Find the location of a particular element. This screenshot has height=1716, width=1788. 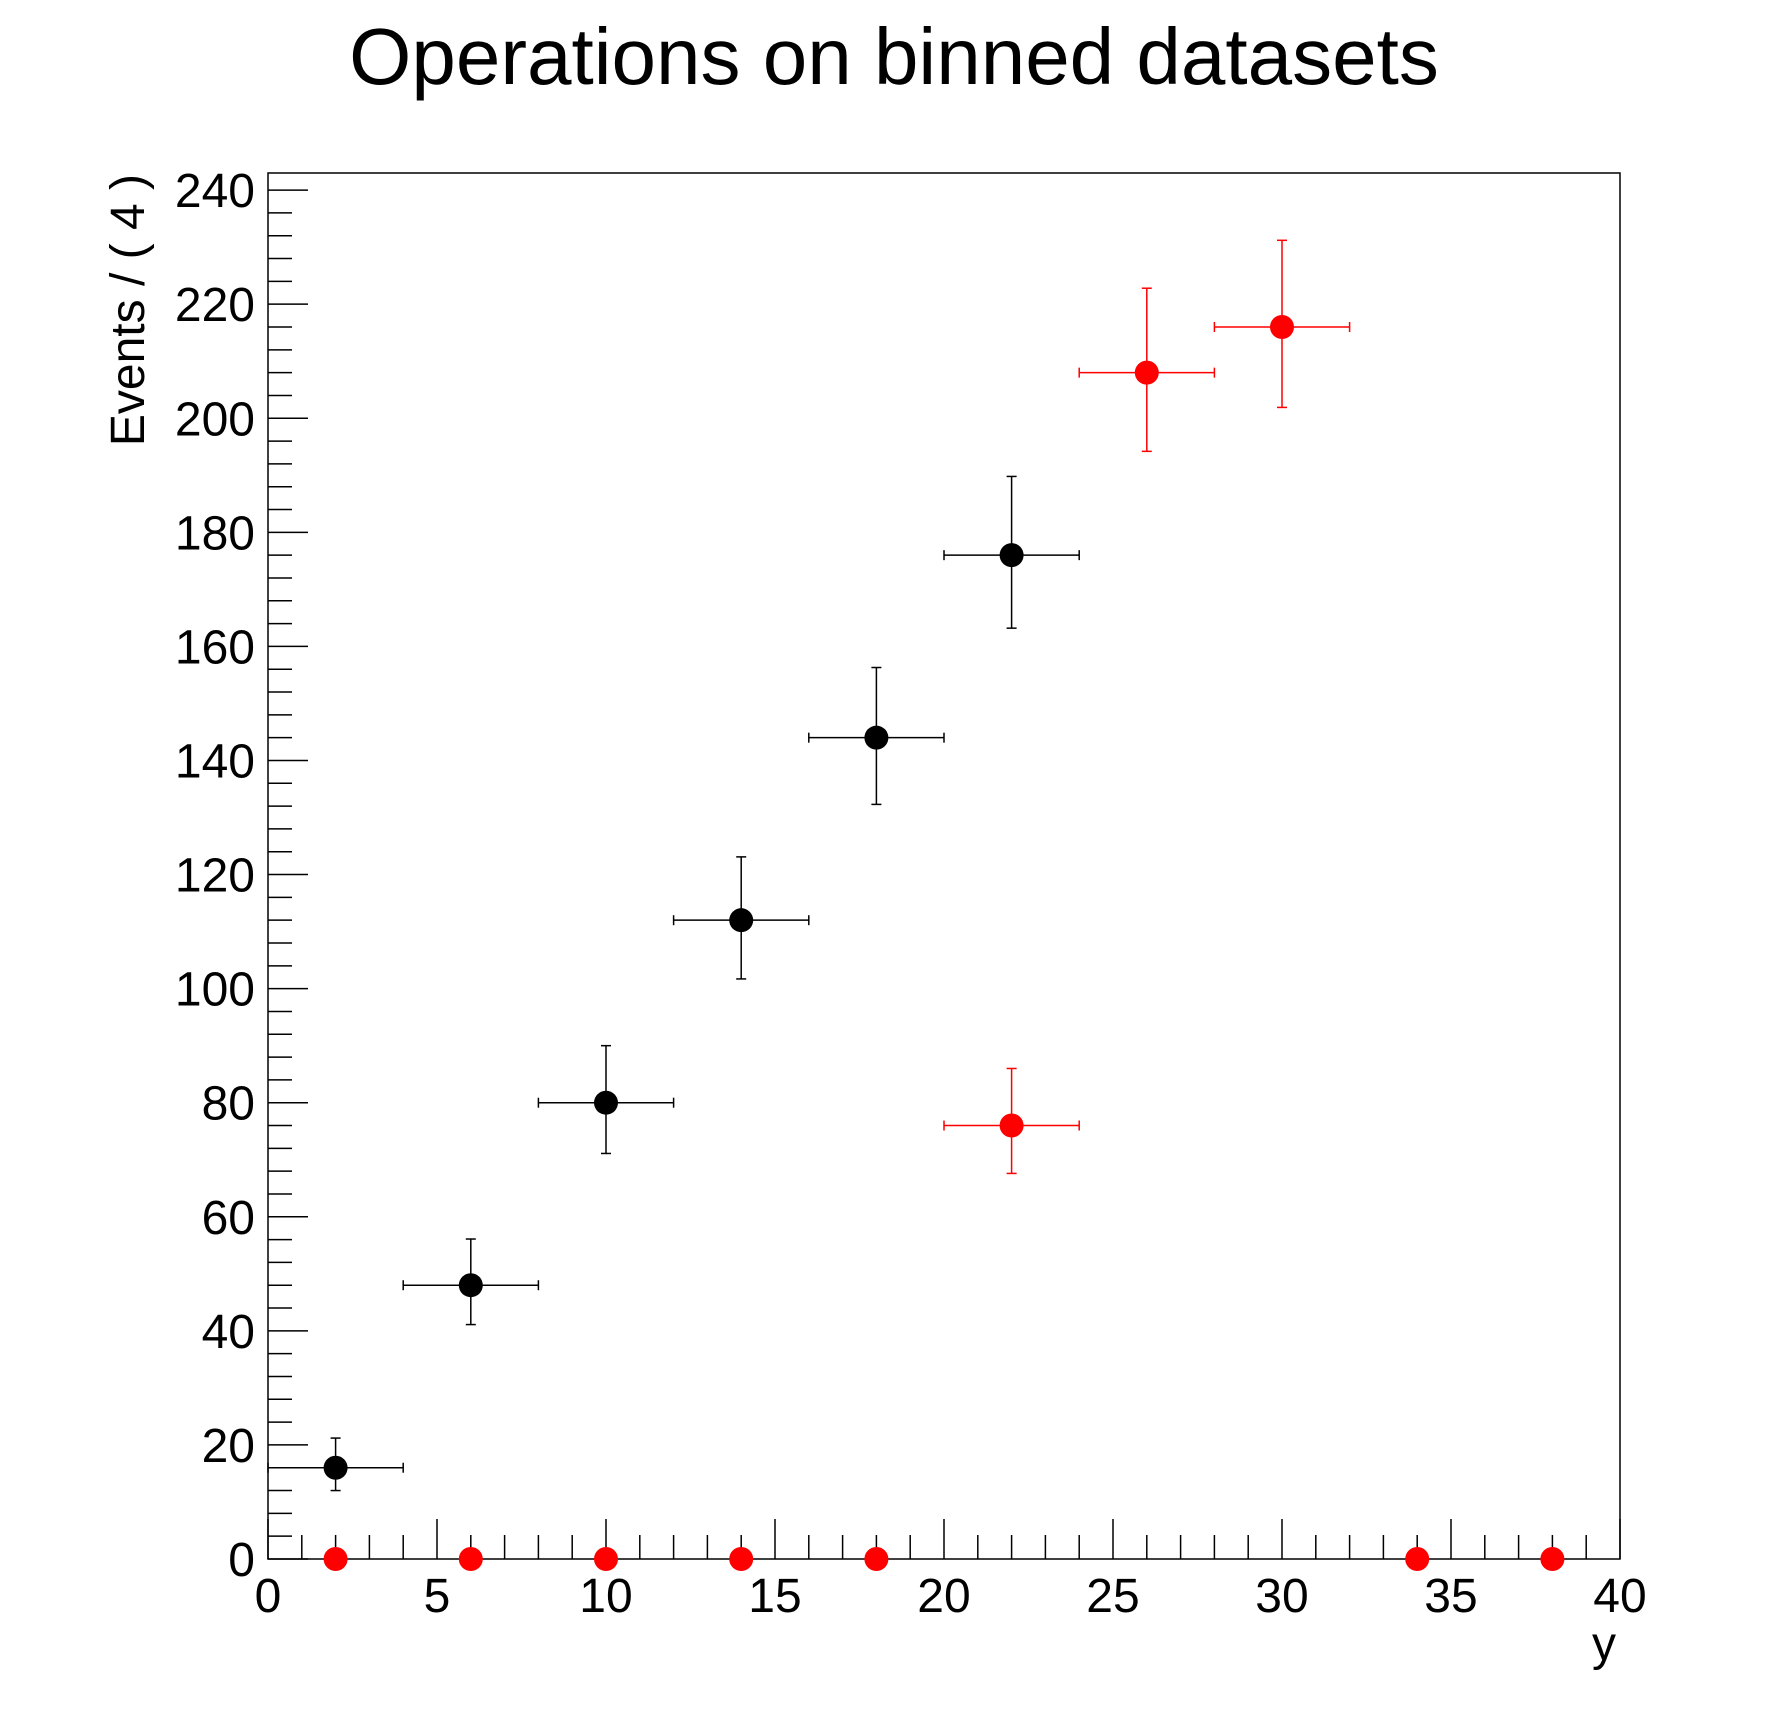

x-tick-label: 40 is located at coordinates (1619, 1596).